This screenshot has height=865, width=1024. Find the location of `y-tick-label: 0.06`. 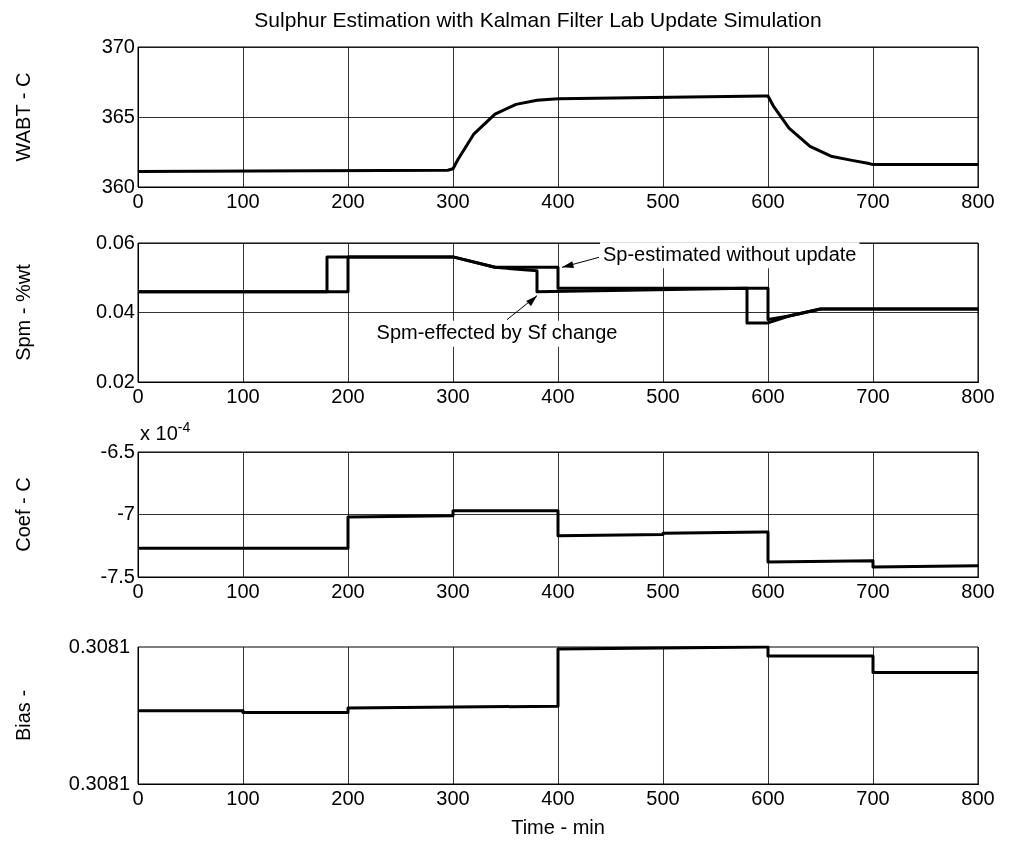

y-tick-label: 0.06 is located at coordinates (115, 241).